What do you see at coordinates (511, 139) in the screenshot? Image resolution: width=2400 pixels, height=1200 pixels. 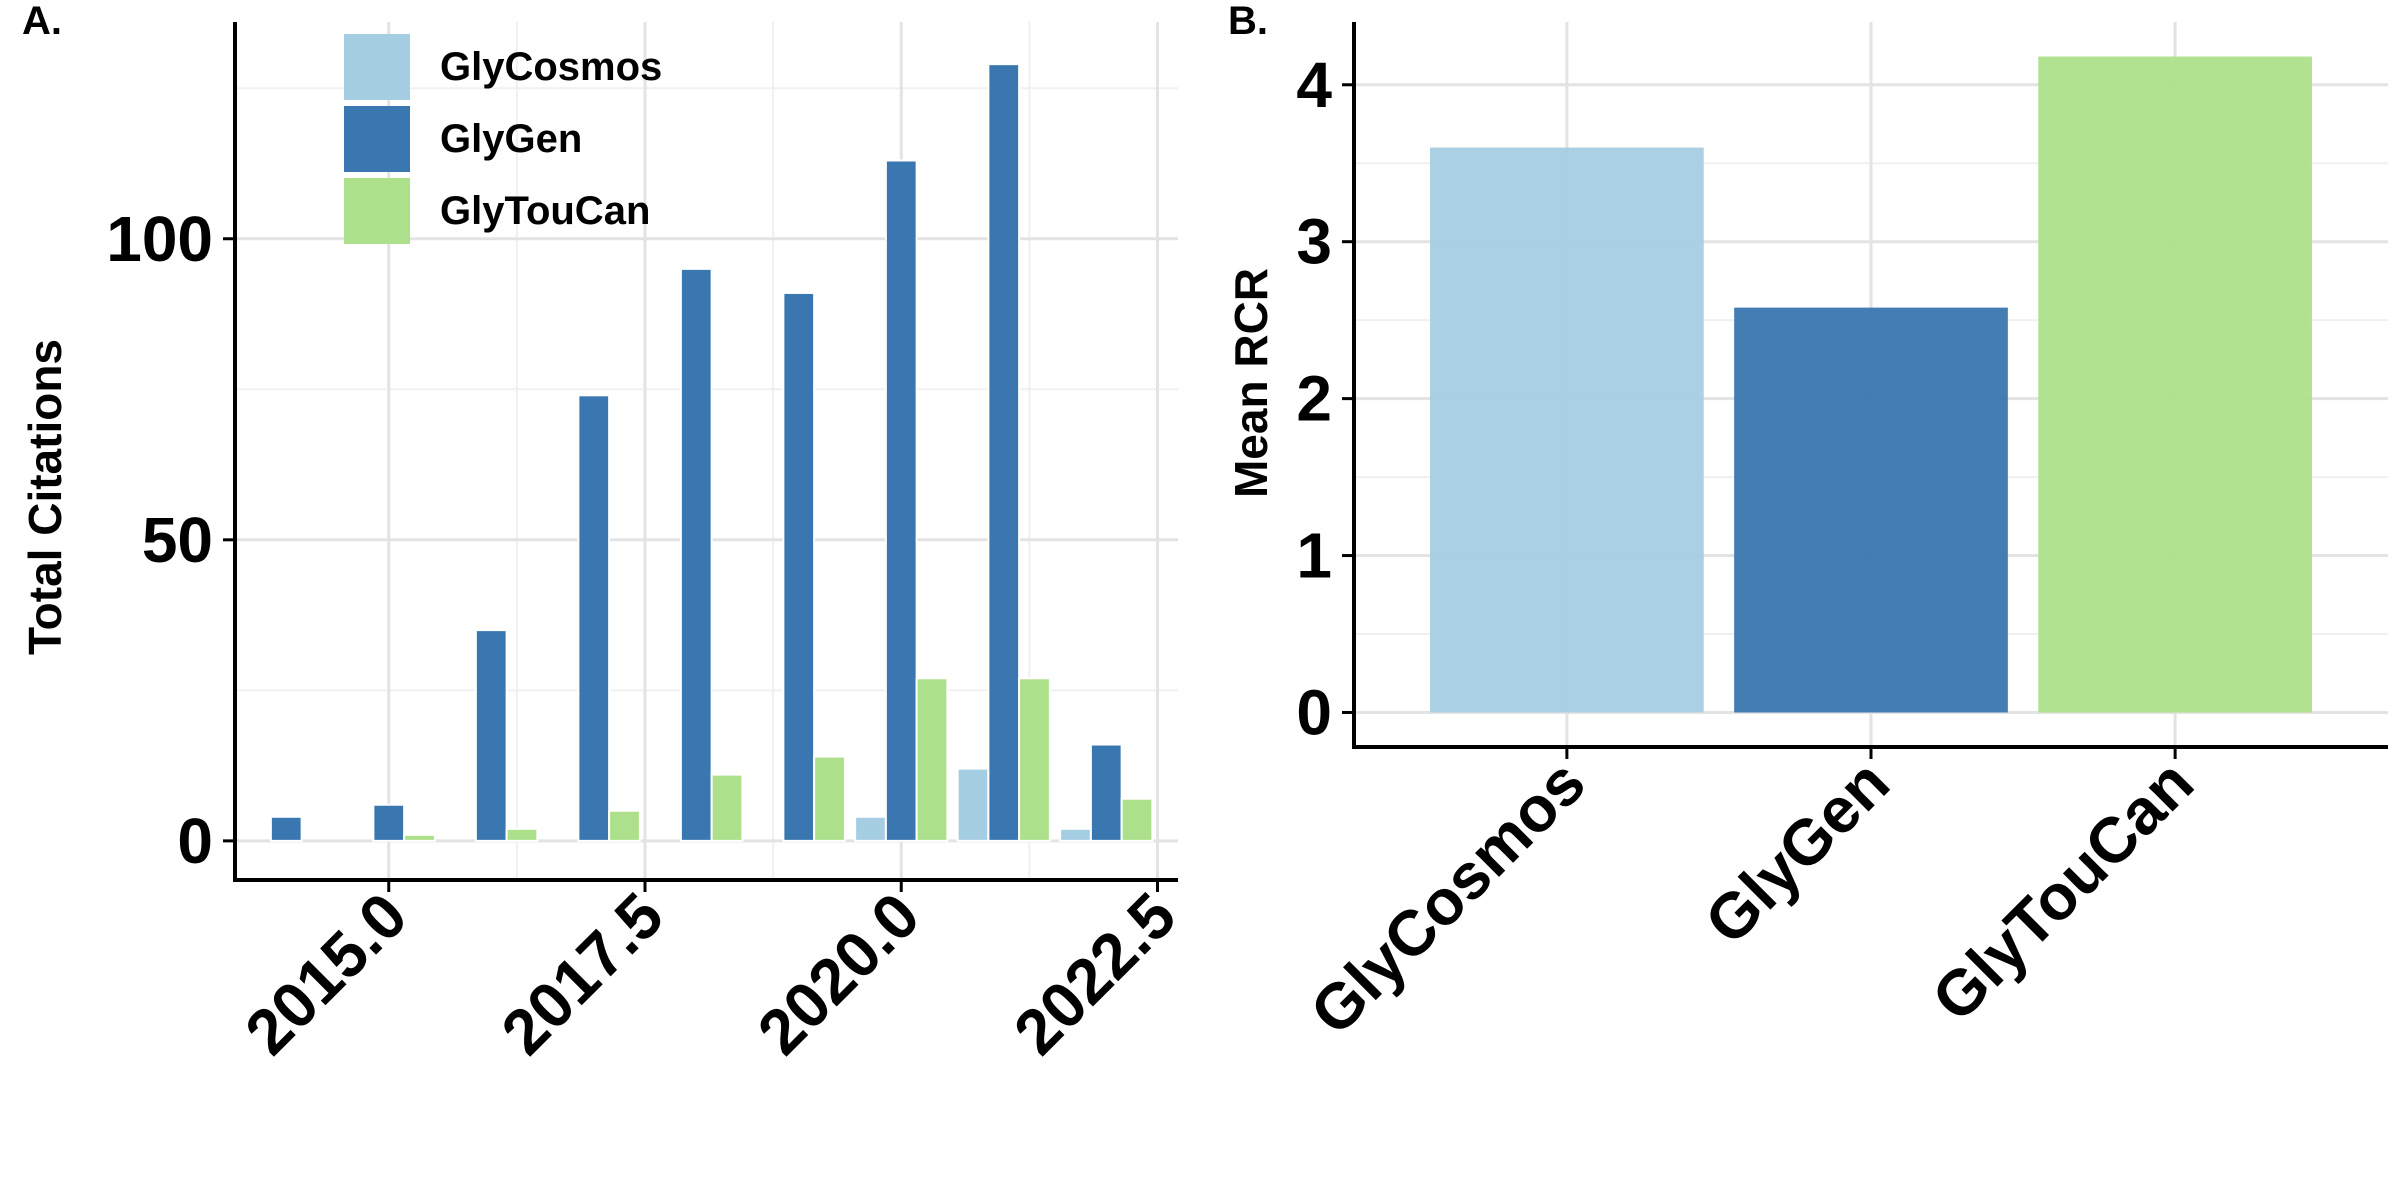 I see `panel-a-legend-label-glygen: GlyGen` at bounding box center [511, 139].